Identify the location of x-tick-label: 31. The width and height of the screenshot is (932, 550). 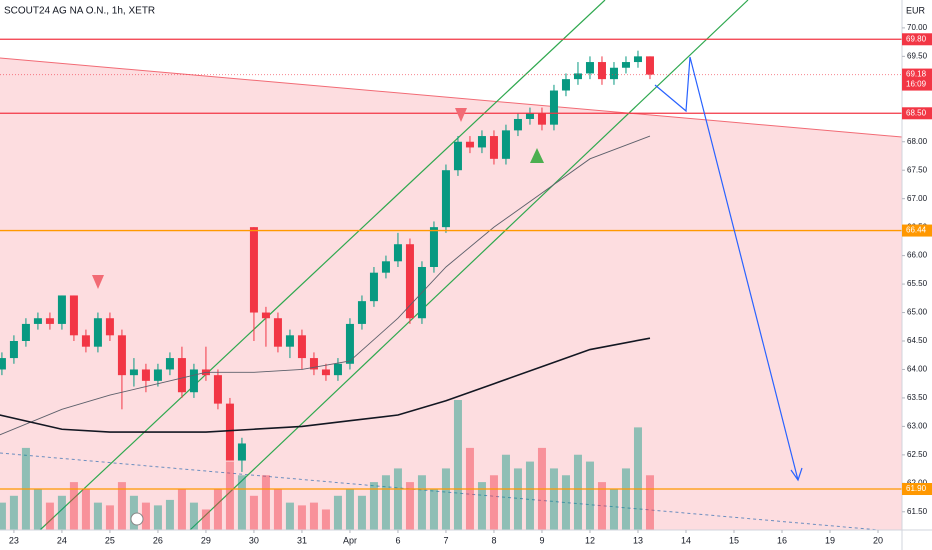
(302, 540).